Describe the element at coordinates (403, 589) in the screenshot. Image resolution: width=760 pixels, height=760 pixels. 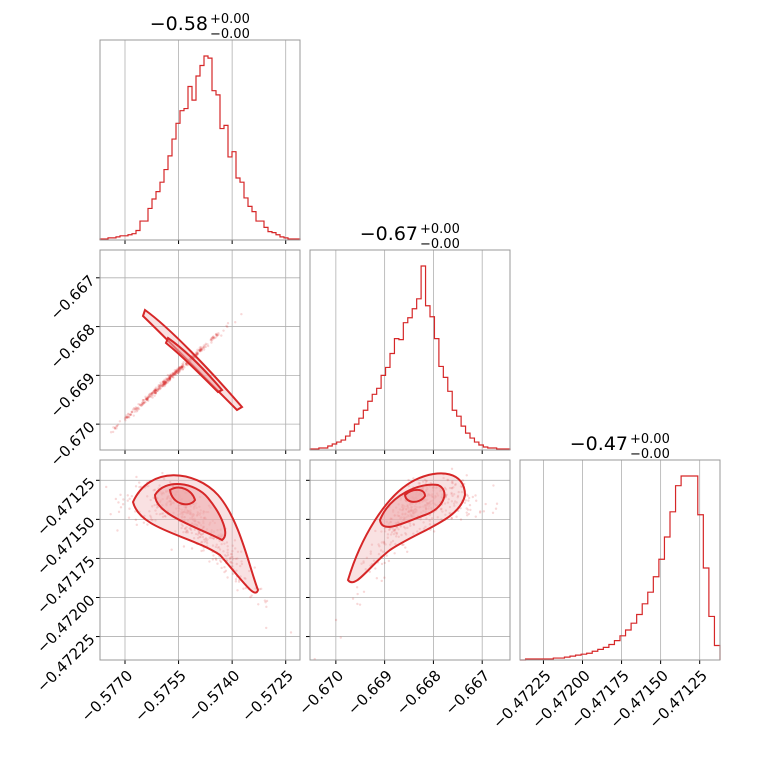
I see `scatter-panel-1-2: −0.670−0.669−0.668−0.667` at that location.